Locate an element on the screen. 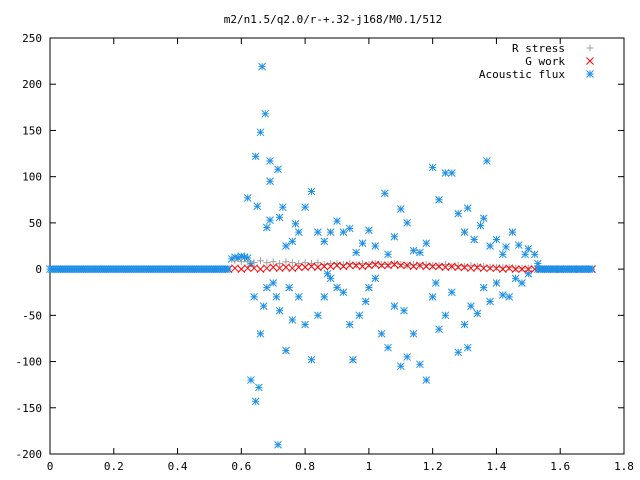 The width and height of the screenshot is (640, 480). y-tick-label: 50 is located at coordinates (35, 223).